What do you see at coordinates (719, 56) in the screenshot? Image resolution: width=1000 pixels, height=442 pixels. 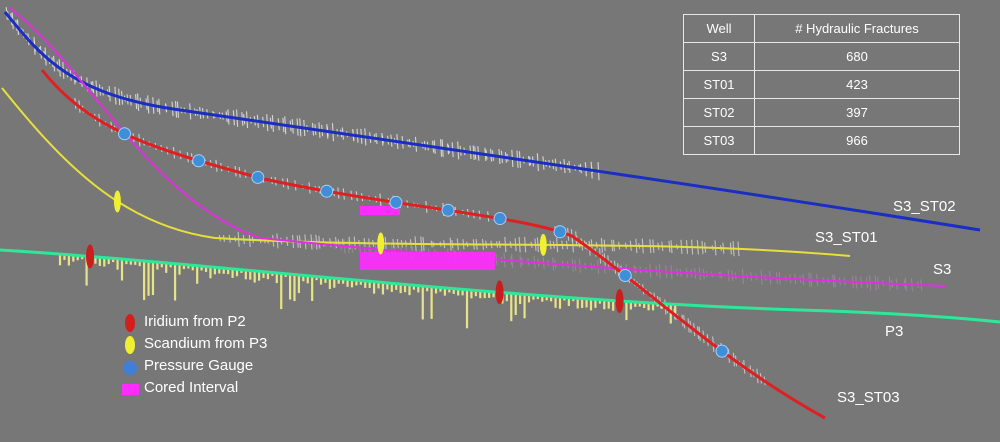 I see `table-cell-well: S3` at bounding box center [719, 56].